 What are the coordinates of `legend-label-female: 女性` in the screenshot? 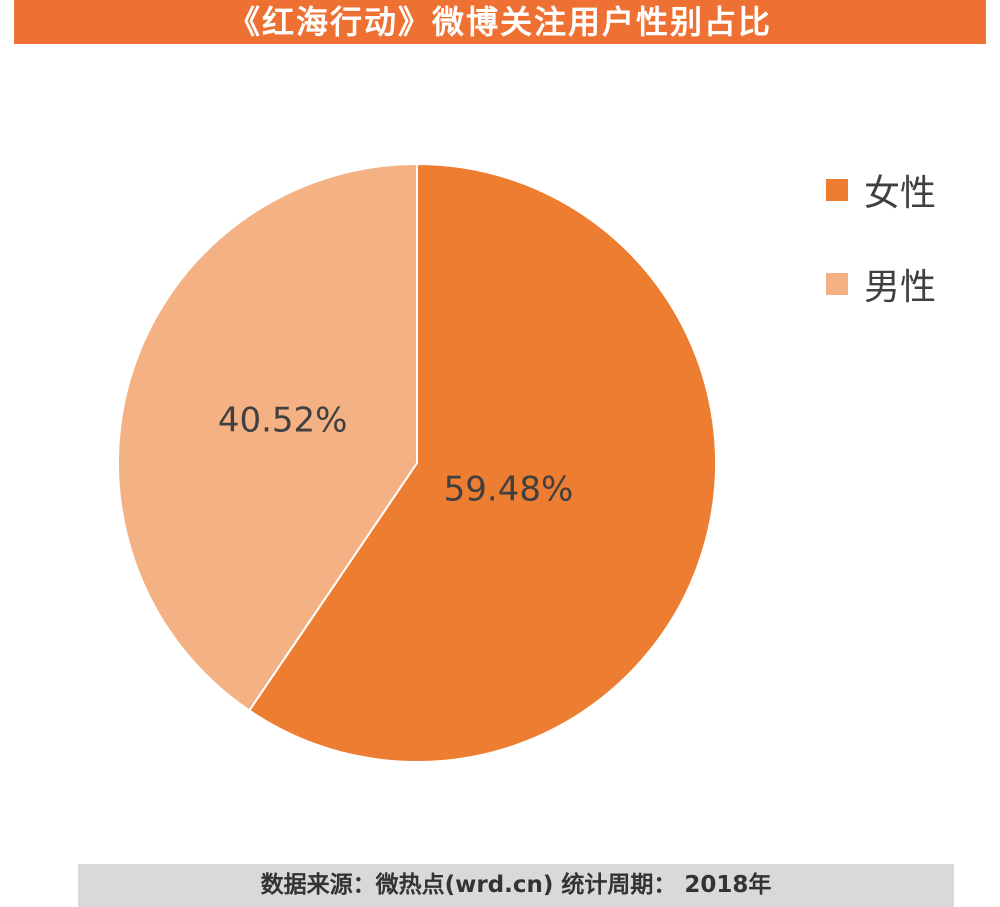 It's located at (900, 193).